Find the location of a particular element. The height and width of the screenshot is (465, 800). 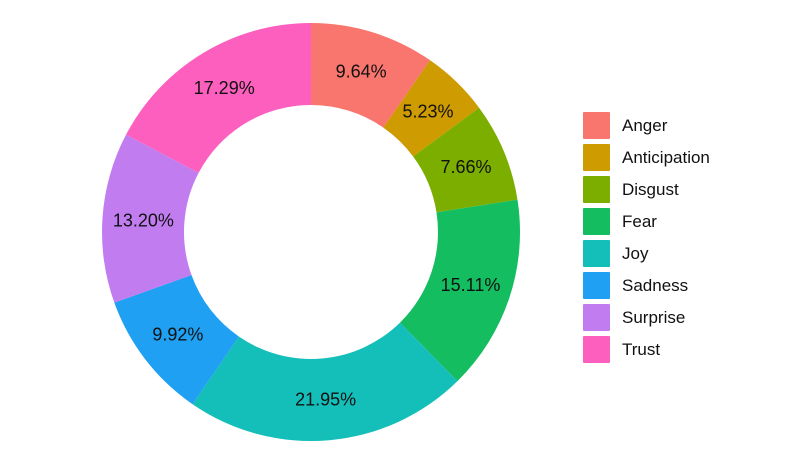

legend-swatch-sadness is located at coordinates (596, 285).